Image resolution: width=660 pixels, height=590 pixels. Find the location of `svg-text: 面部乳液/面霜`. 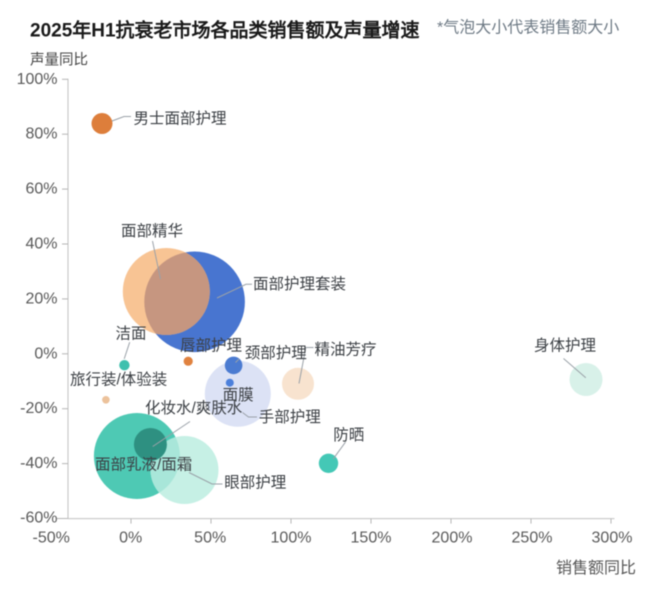

svg-text: 面部乳液/面霜 is located at coordinates (143, 465).